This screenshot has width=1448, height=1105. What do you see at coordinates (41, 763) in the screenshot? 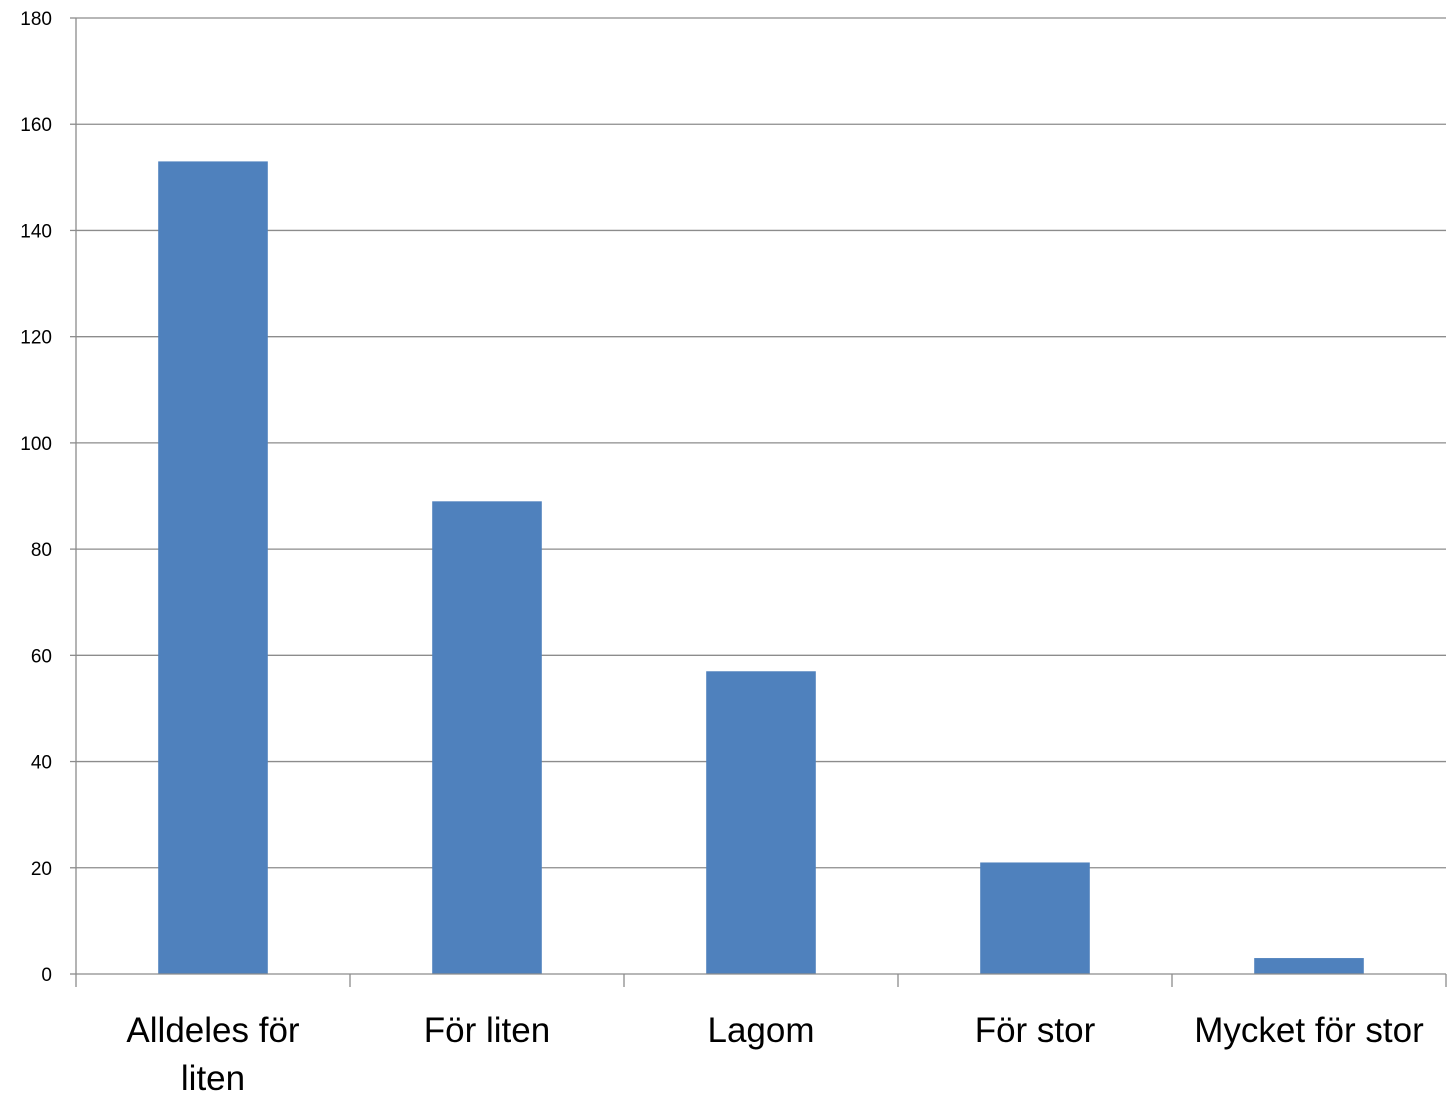
I see `y-tick-label: 40` at bounding box center [41, 763].